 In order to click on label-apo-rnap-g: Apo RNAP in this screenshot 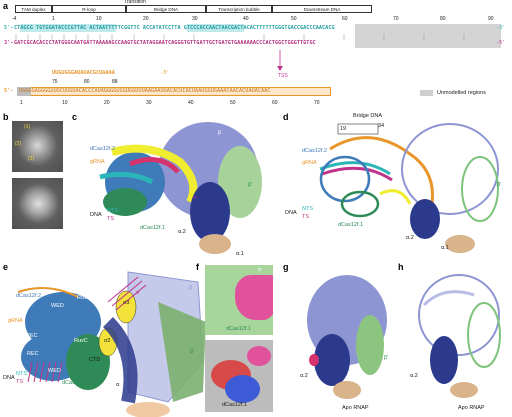, I will do `click(355, 408)`.